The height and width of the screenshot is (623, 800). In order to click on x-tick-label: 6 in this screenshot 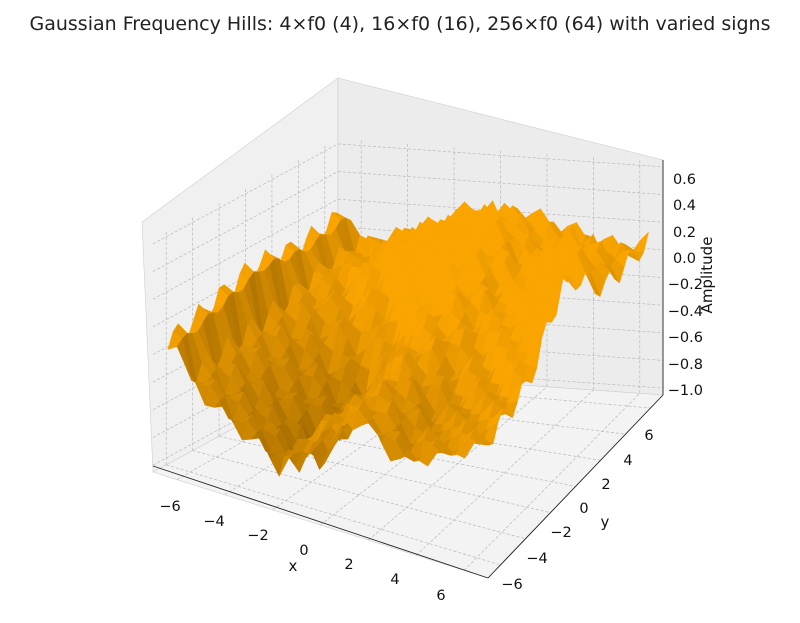, I will do `click(440, 596)`.